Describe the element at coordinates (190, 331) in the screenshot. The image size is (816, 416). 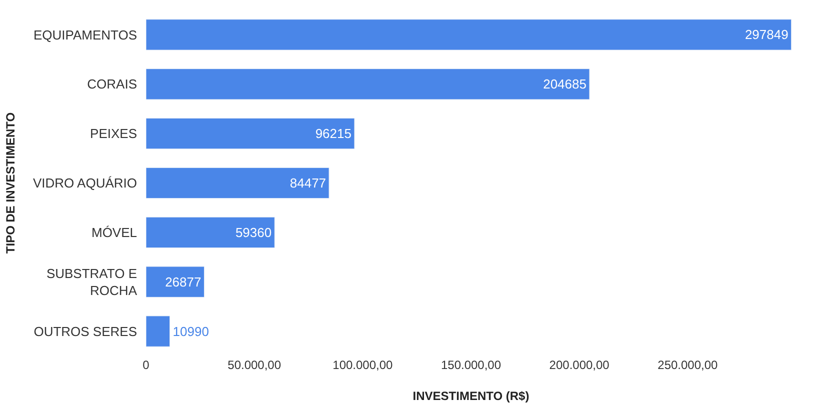
I see `data-label: 10990` at that location.